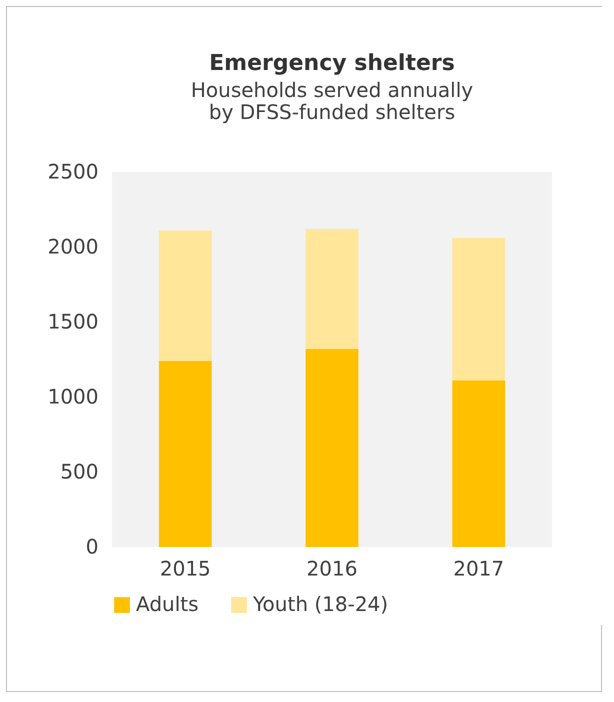 Image resolution: width=614 pixels, height=702 pixels. What do you see at coordinates (73, 396) in the screenshot?
I see `y-tick-label: 1000` at bounding box center [73, 396].